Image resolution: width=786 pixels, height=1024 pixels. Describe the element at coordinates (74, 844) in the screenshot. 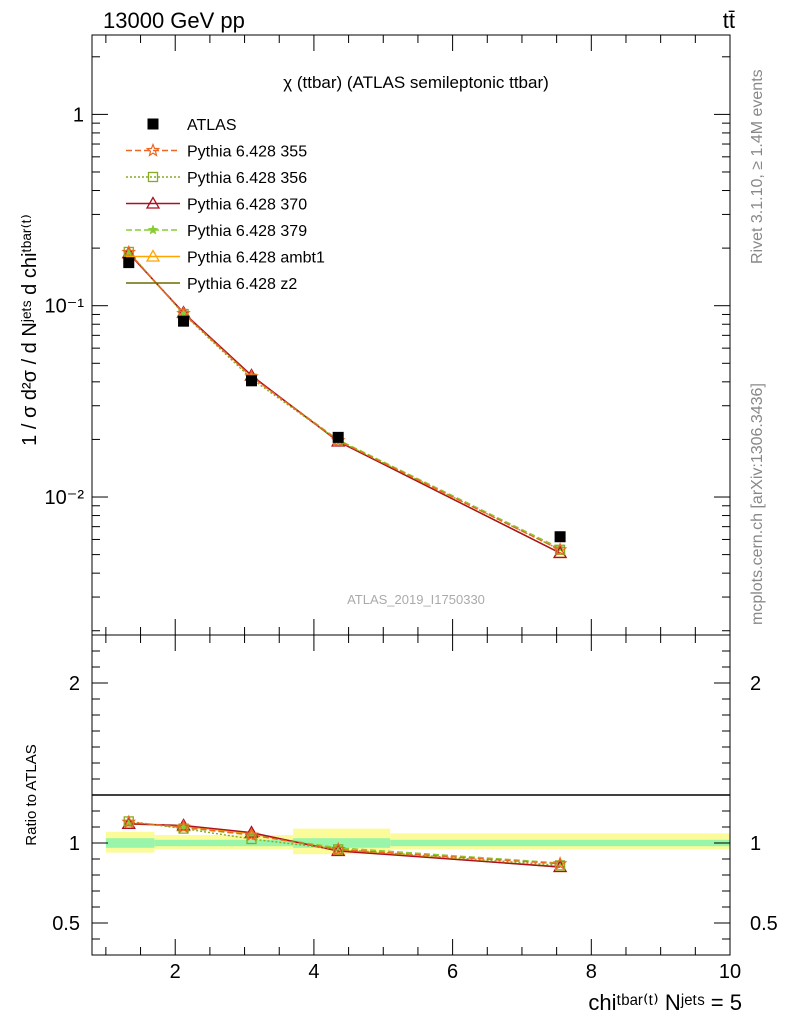

I see `ratio-y-tick-label: 1` at that location.